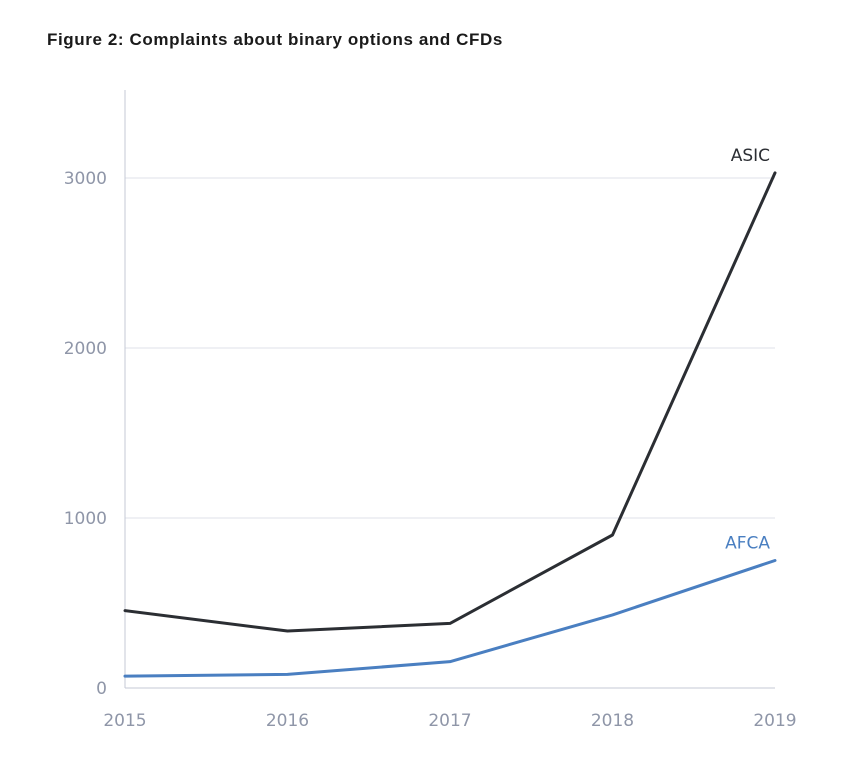 Image resolution: width=850 pixels, height=769 pixels. I want to click on x-tick-label: 2016, so click(287, 721).